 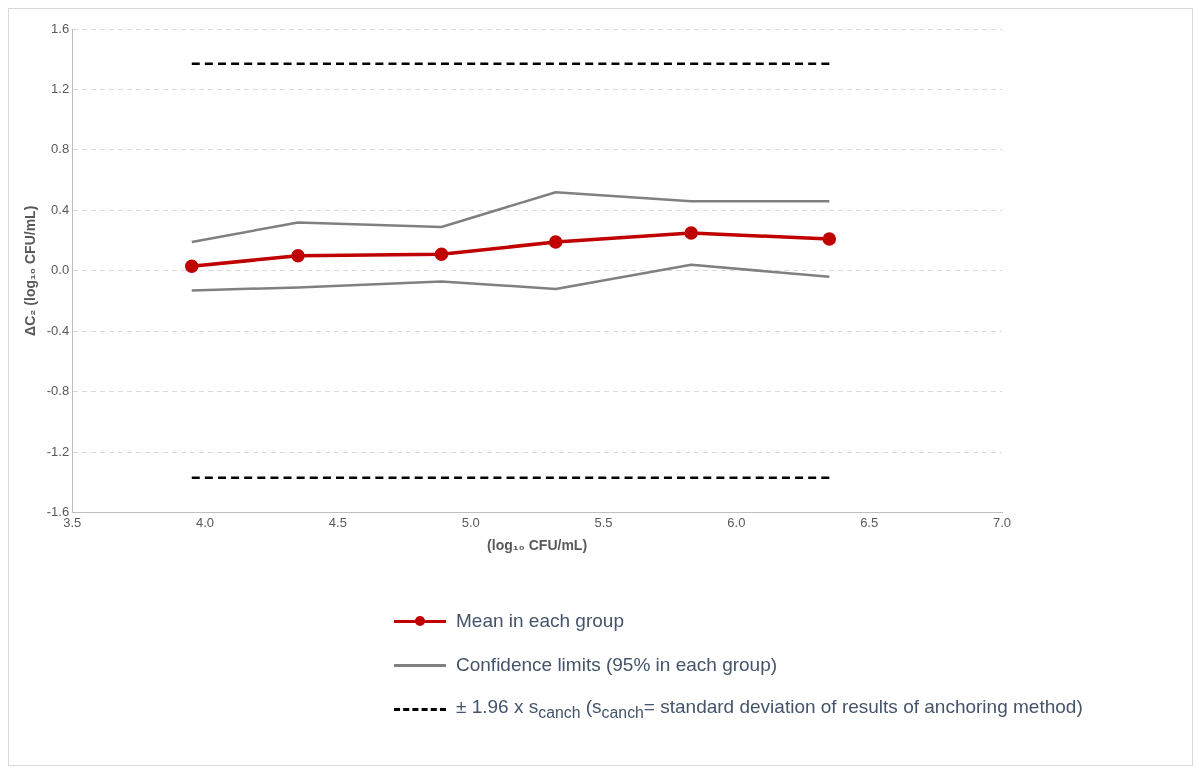 What do you see at coordinates (337, 522) in the screenshot?
I see `x-tick-label: 4.5` at bounding box center [337, 522].